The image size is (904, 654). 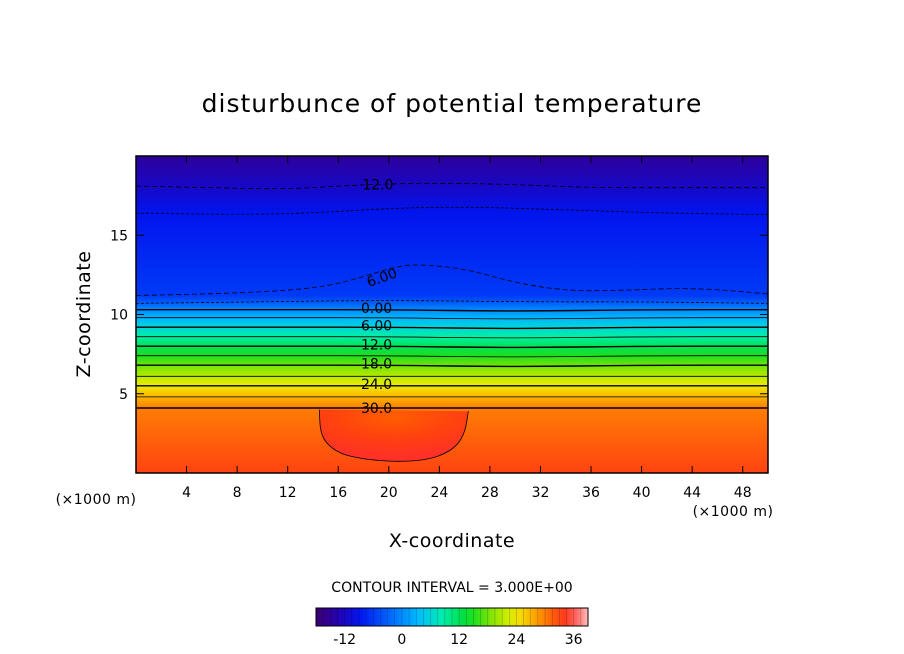 What do you see at coordinates (452, 103) in the screenshot?
I see `chart-title: disturbunce of potential temperature` at bounding box center [452, 103].